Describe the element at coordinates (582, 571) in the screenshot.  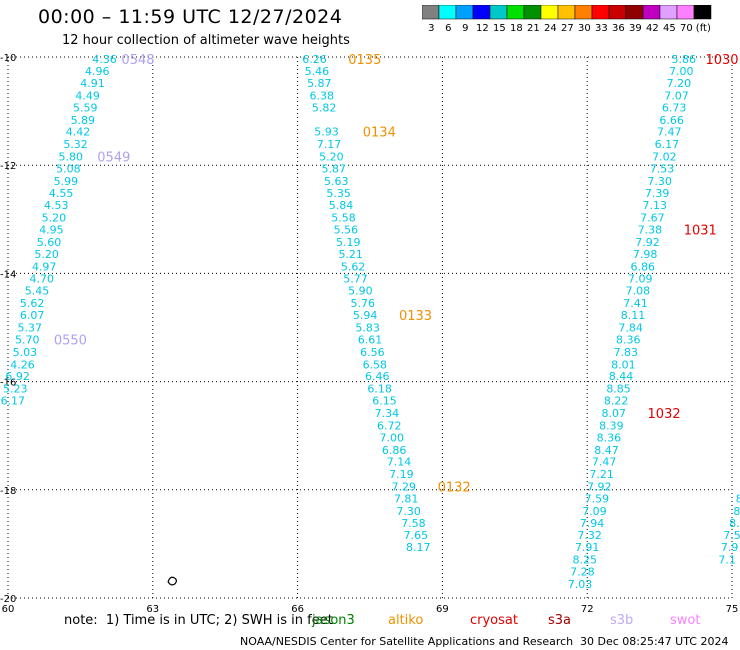
I see `wave-height-value: 7.28` at that location.